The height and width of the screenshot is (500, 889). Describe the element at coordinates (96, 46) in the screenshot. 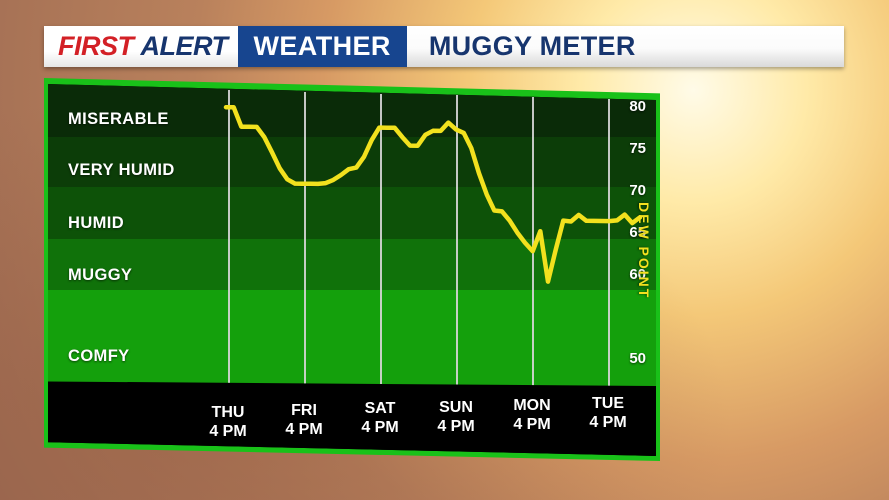

I see `first-word: FIRST` at that location.